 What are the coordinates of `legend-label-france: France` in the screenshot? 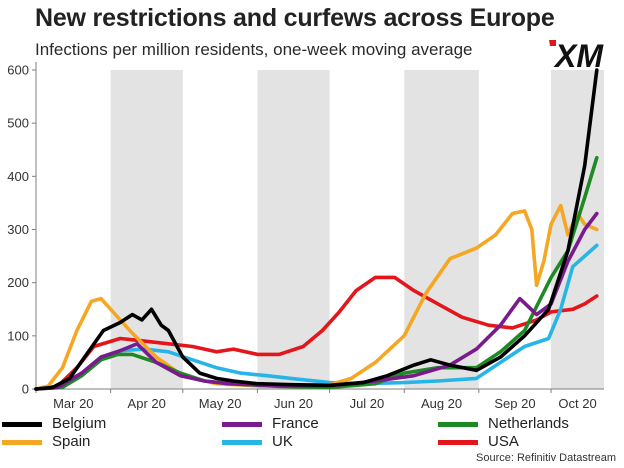 It's located at (295, 423).